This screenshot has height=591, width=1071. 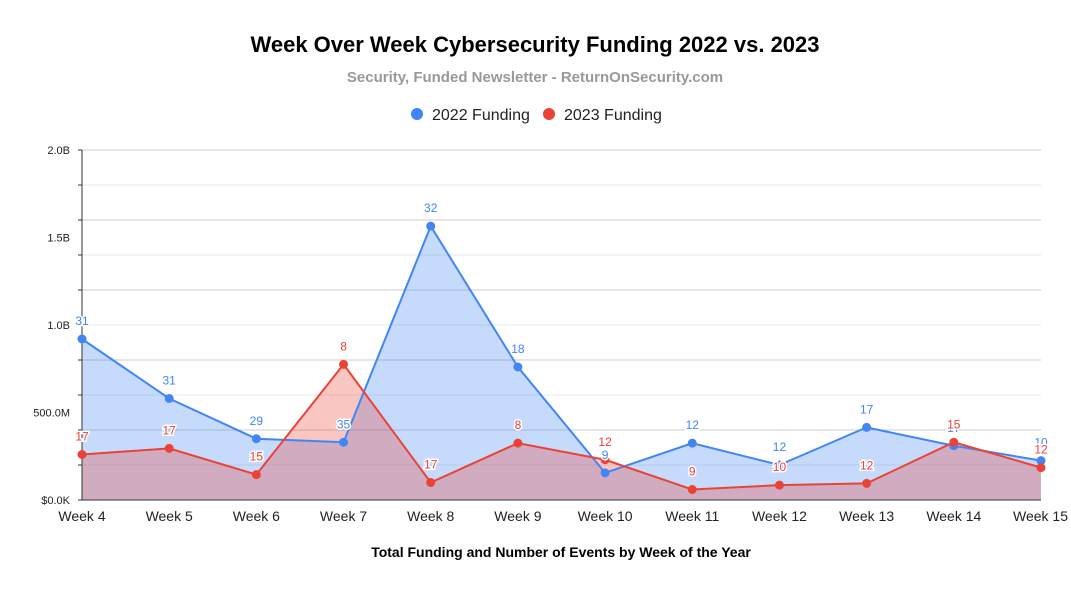 What do you see at coordinates (430, 516) in the screenshot?
I see `x-tick-label: Week 8` at bounding box center [430, 516].